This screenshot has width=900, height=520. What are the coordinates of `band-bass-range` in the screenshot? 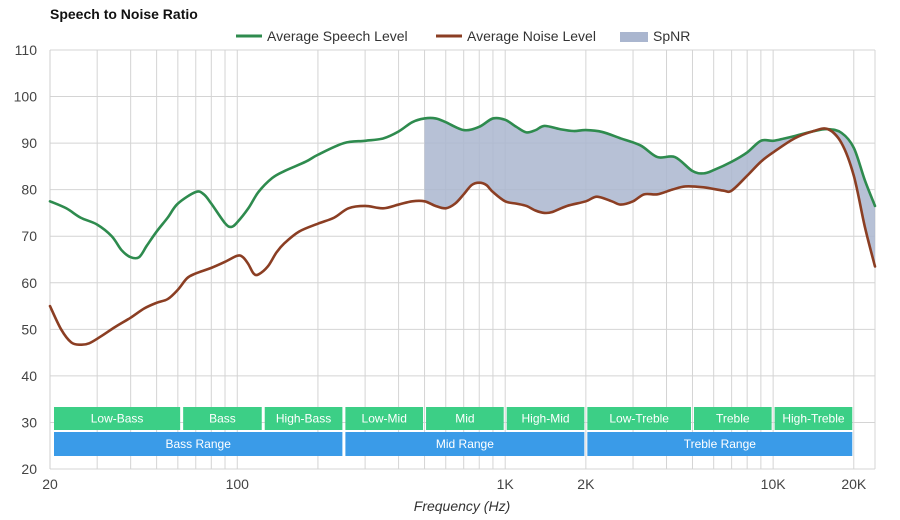 It's located at (198, 444).